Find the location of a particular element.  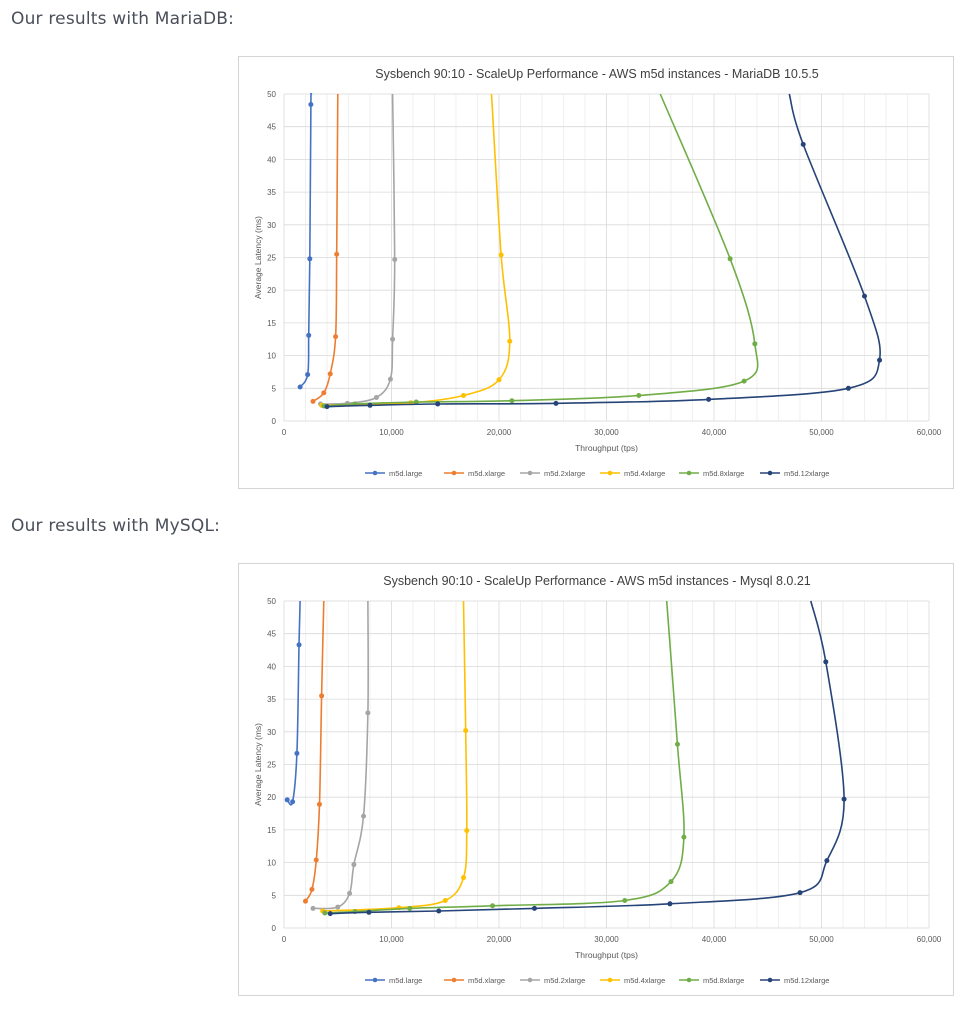

x-tick-label: 10,000 is located at coordinates (391, 939).